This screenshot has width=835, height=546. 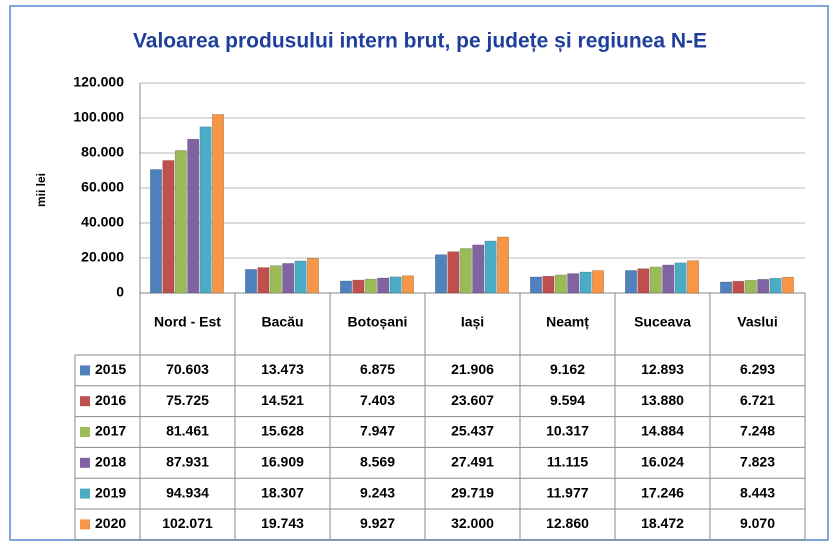 What do you see at coordinates (377, 369) in the screenshot?
I see `table-value: 6.875` at bounding box center [377, 369].